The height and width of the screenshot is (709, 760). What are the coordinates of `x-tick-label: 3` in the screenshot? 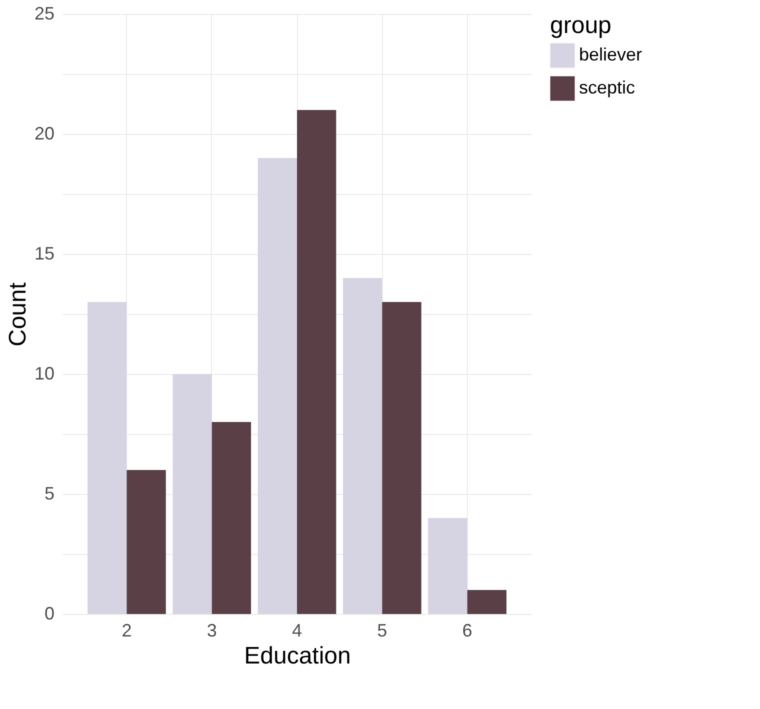 It's located at (211, 630).